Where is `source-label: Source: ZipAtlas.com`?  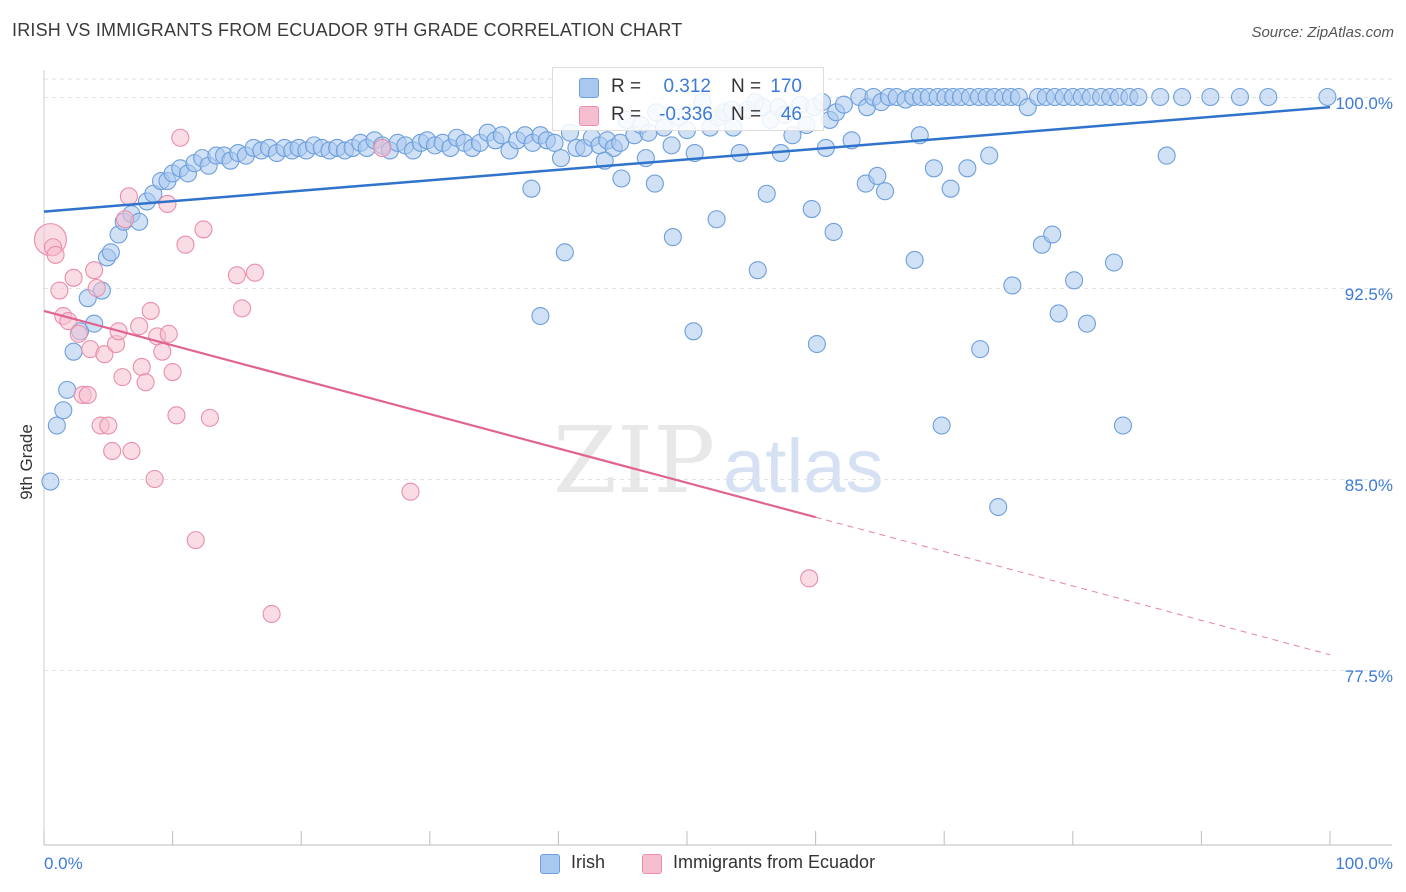
source-label: Source: ZipAtlas.com is located at coordinates (1322, 32).